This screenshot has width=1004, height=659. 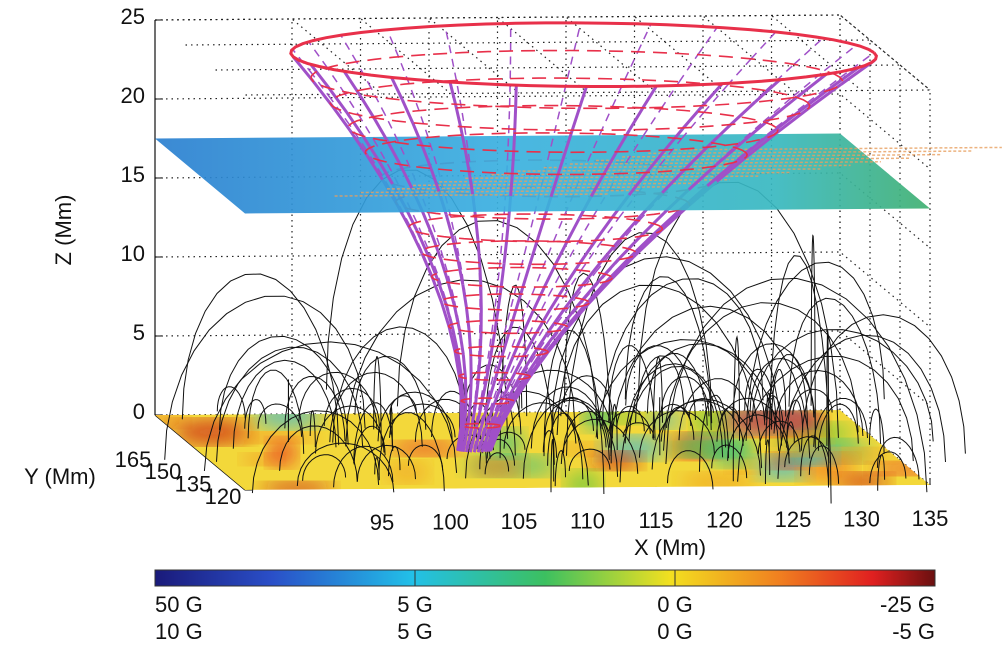 I want to click on y-axis-label: Y (Mm), so click(x=60, y=476).